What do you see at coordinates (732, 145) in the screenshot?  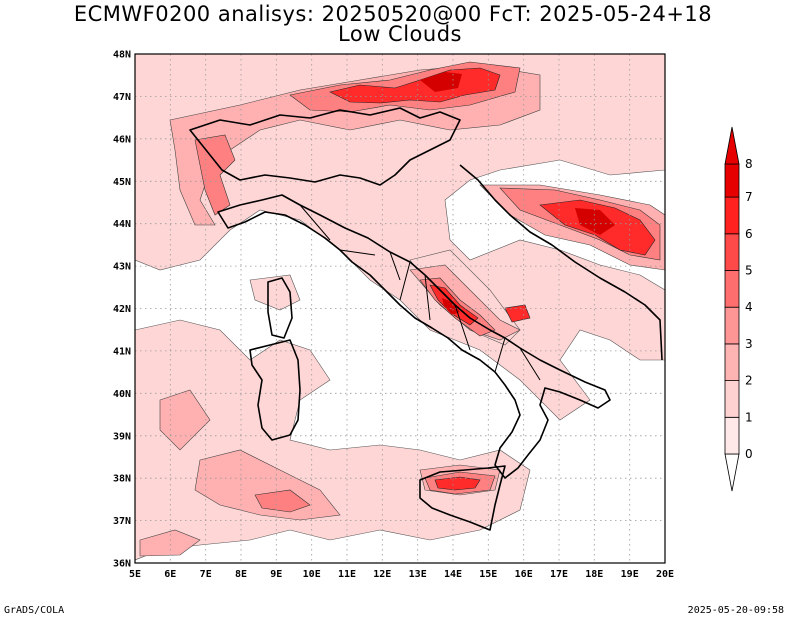 I see `colorbar-upper-extension` at bounding box center [732, 145].